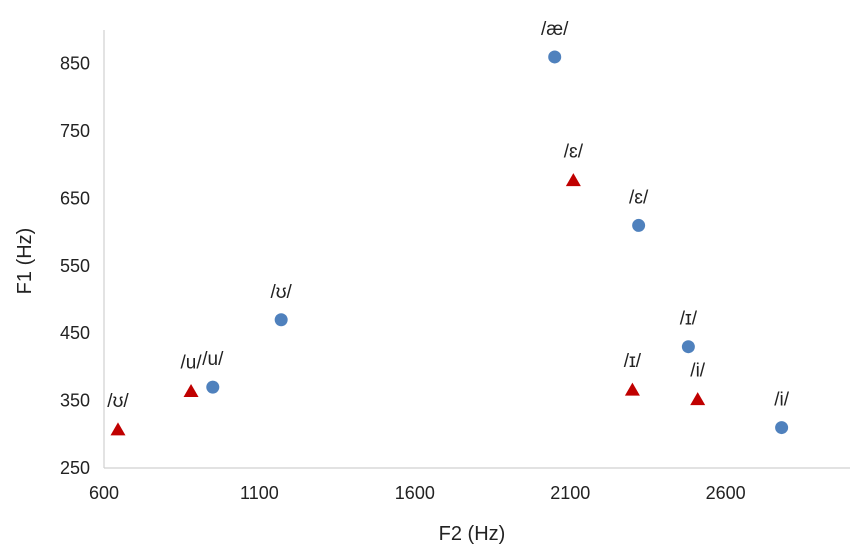 This screenshot has width=867, height=548. Describe the element at coordinates (259, 493) in the screenshot. I see `x-tick-label: 1100` at that location.